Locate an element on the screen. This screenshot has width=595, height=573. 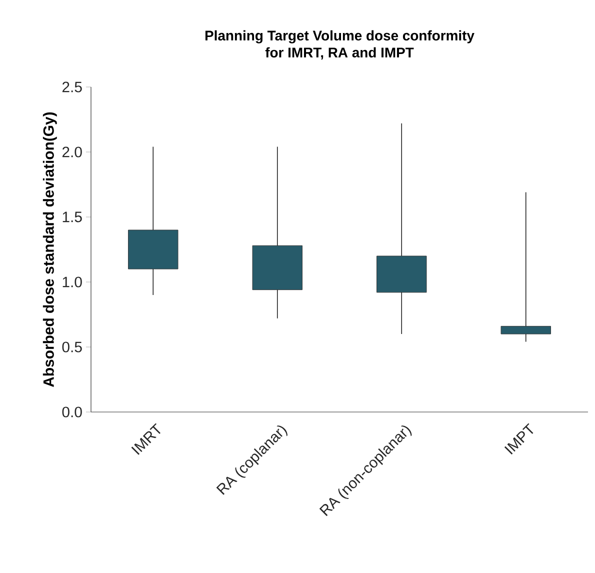
chart-title: Planning Target Volume dose conformity for IMRT, RA and IMPT is located at coordinates (339, 45).